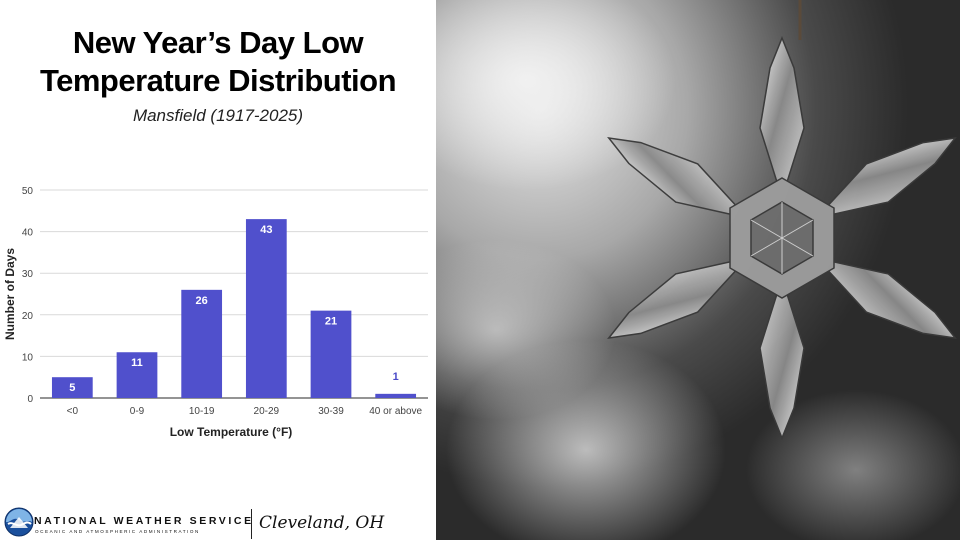 This screenshot has width=960, height=541. I want to click on noaa-logo-icon, so click(19, 522).